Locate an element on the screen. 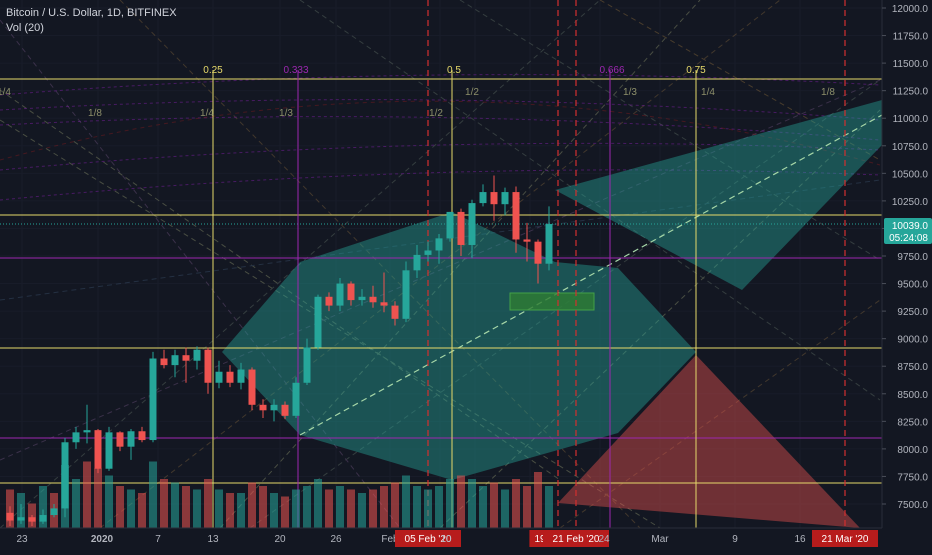 Image resolution: width=932 pixels, height=555 pixels. time-tick-label: 20 is located at coordinates (280, 539).